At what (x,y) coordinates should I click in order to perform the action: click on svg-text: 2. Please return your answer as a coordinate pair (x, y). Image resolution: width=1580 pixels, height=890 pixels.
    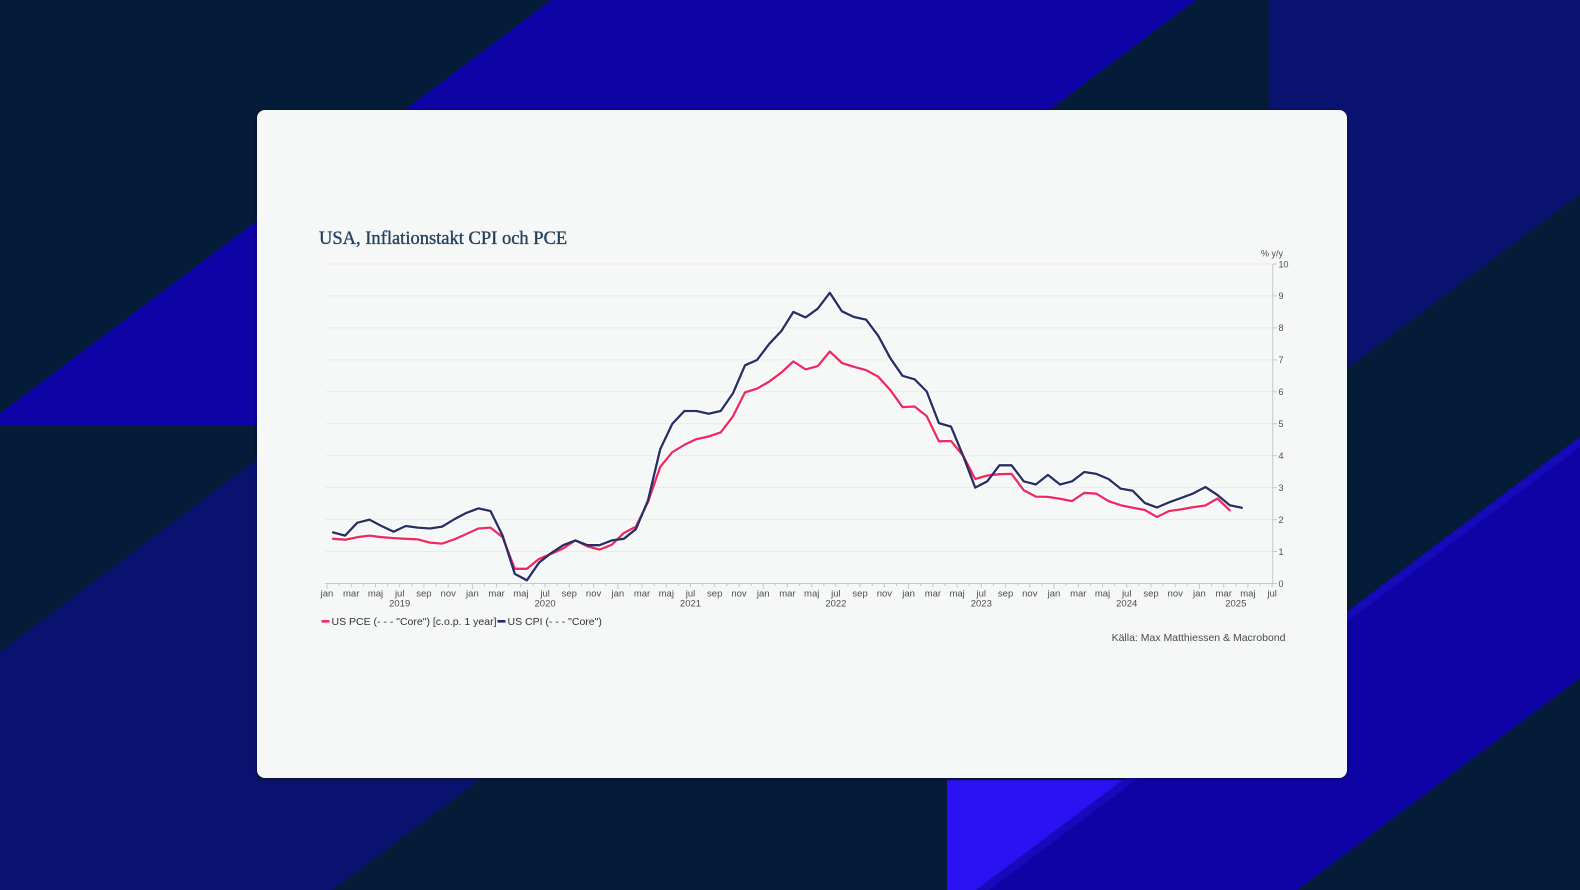
    Looking at the image, I should click on (1281, 520).